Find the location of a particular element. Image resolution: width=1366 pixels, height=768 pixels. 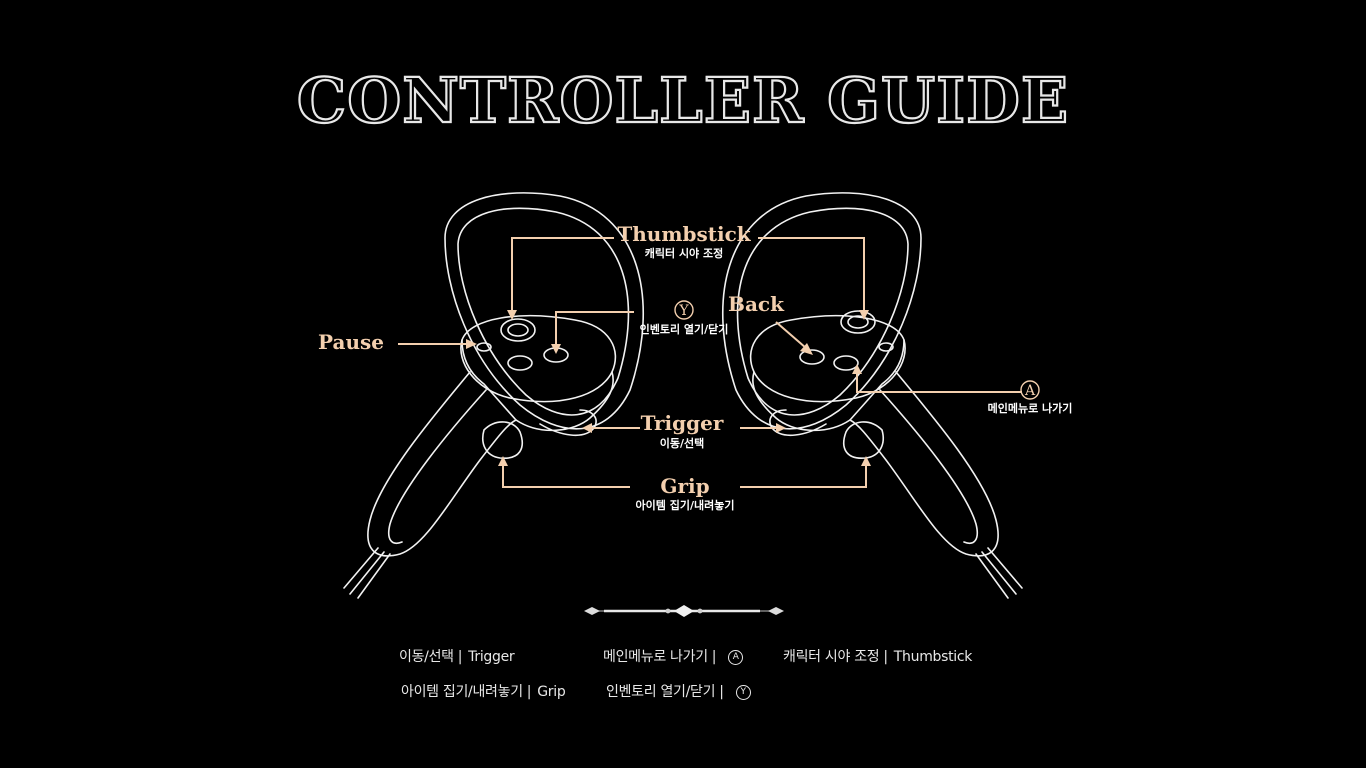

back-label: Back is located at coordinates (756, 304).